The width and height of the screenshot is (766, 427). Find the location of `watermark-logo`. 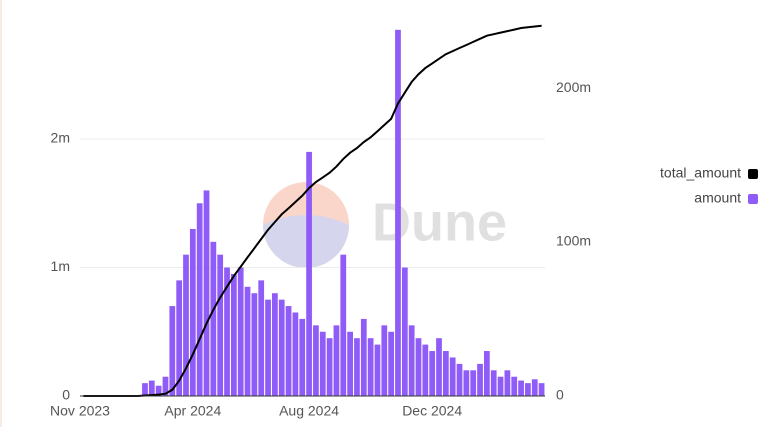

watermark-logo is located at coordinates (306, 225).